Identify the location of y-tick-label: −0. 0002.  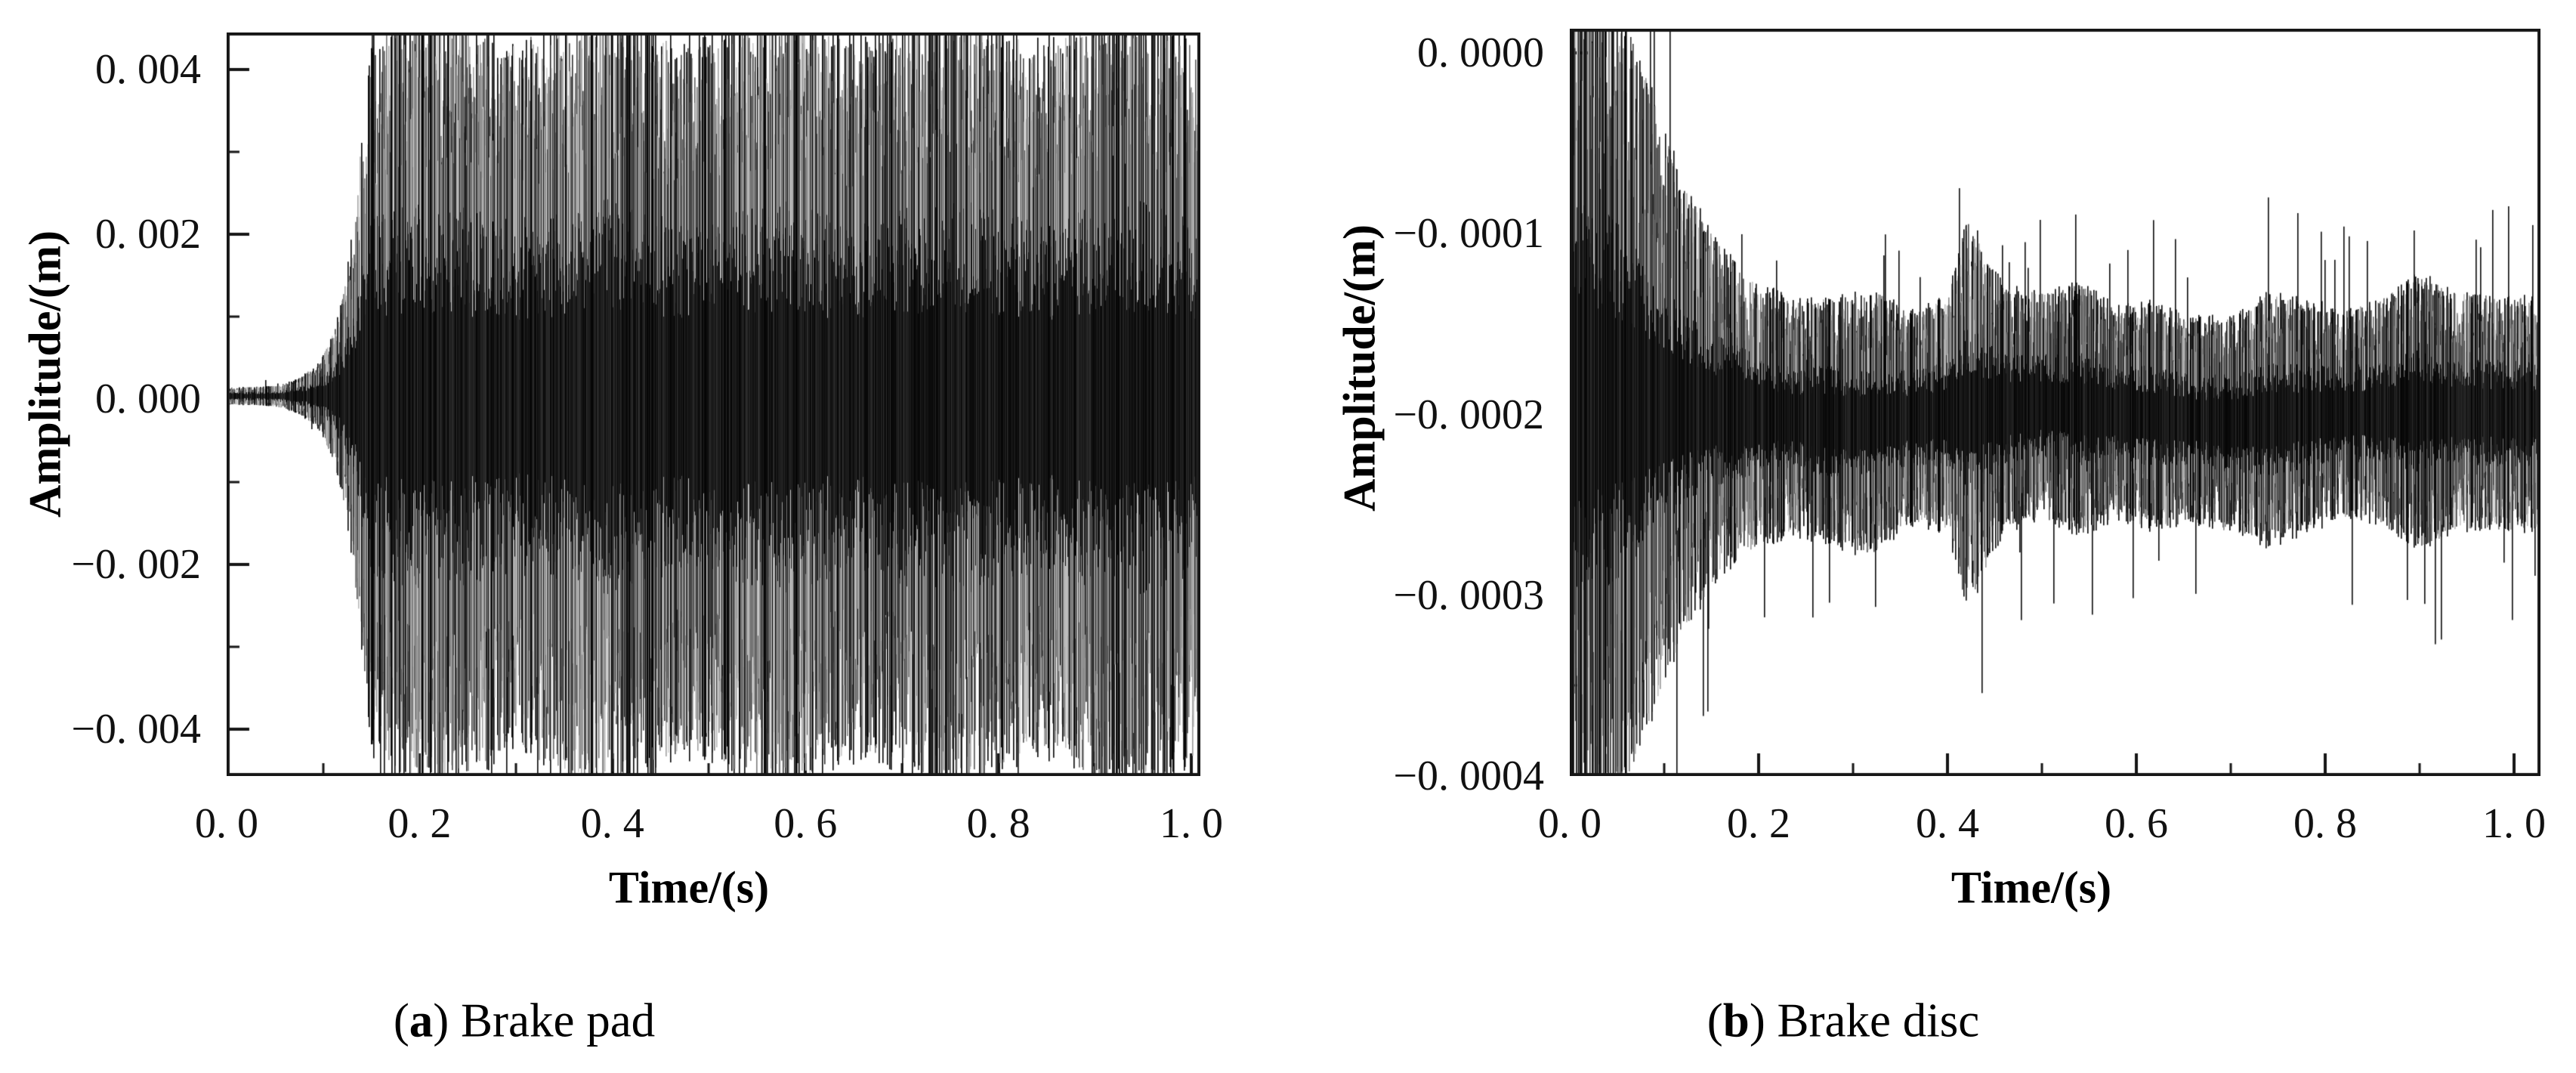
(1468, 414).